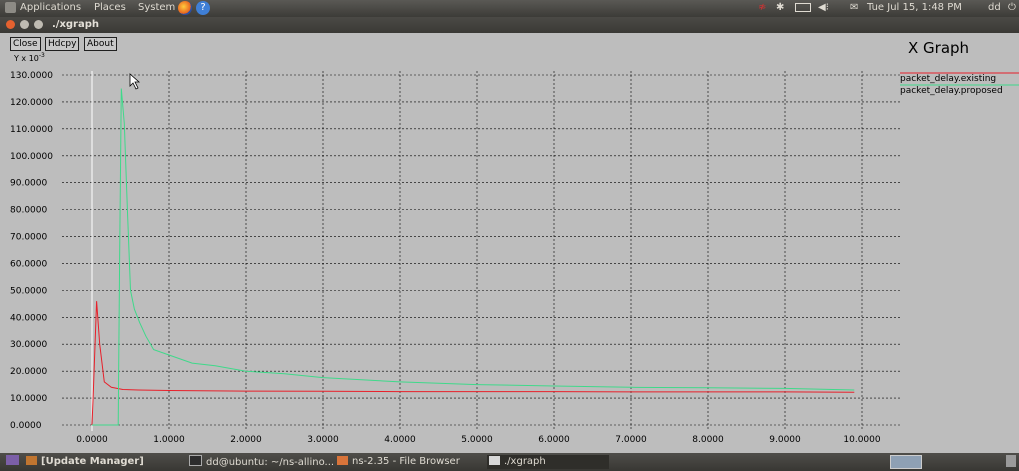 The width and height of the screenshot is (1019, 471). Describe the element at coordinates (803, 7) in the screenshot. I see `battery-icon` at that location.